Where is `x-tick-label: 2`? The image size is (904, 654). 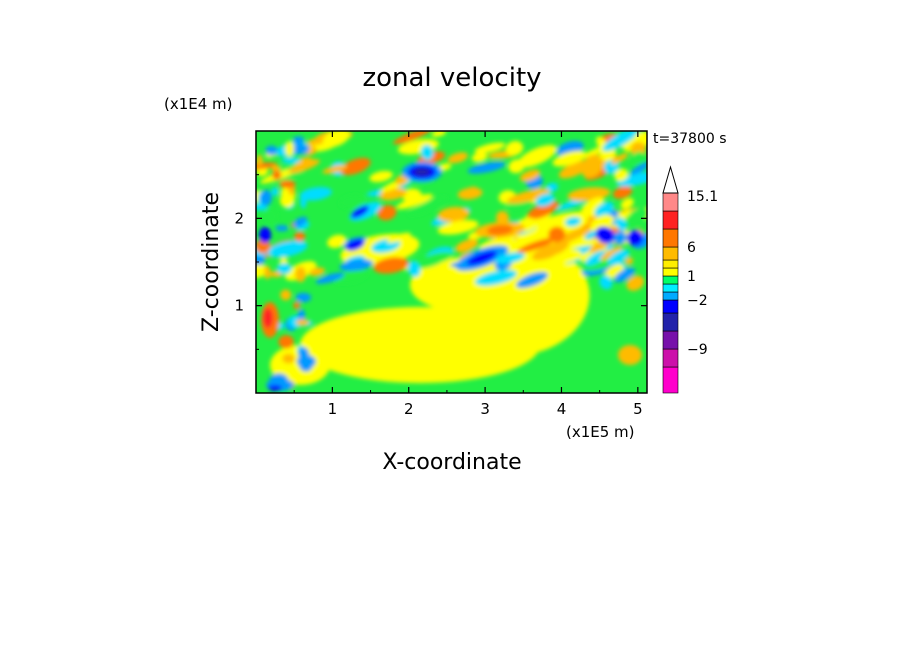
x-tick-label: 2 is located at coordinates (409, 409).